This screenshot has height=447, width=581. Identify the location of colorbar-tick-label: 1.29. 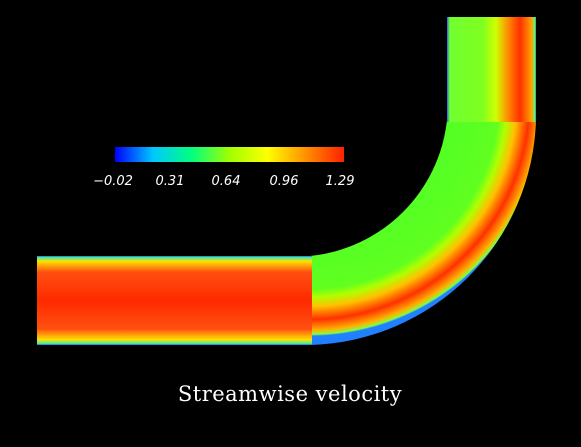
(340, 181).